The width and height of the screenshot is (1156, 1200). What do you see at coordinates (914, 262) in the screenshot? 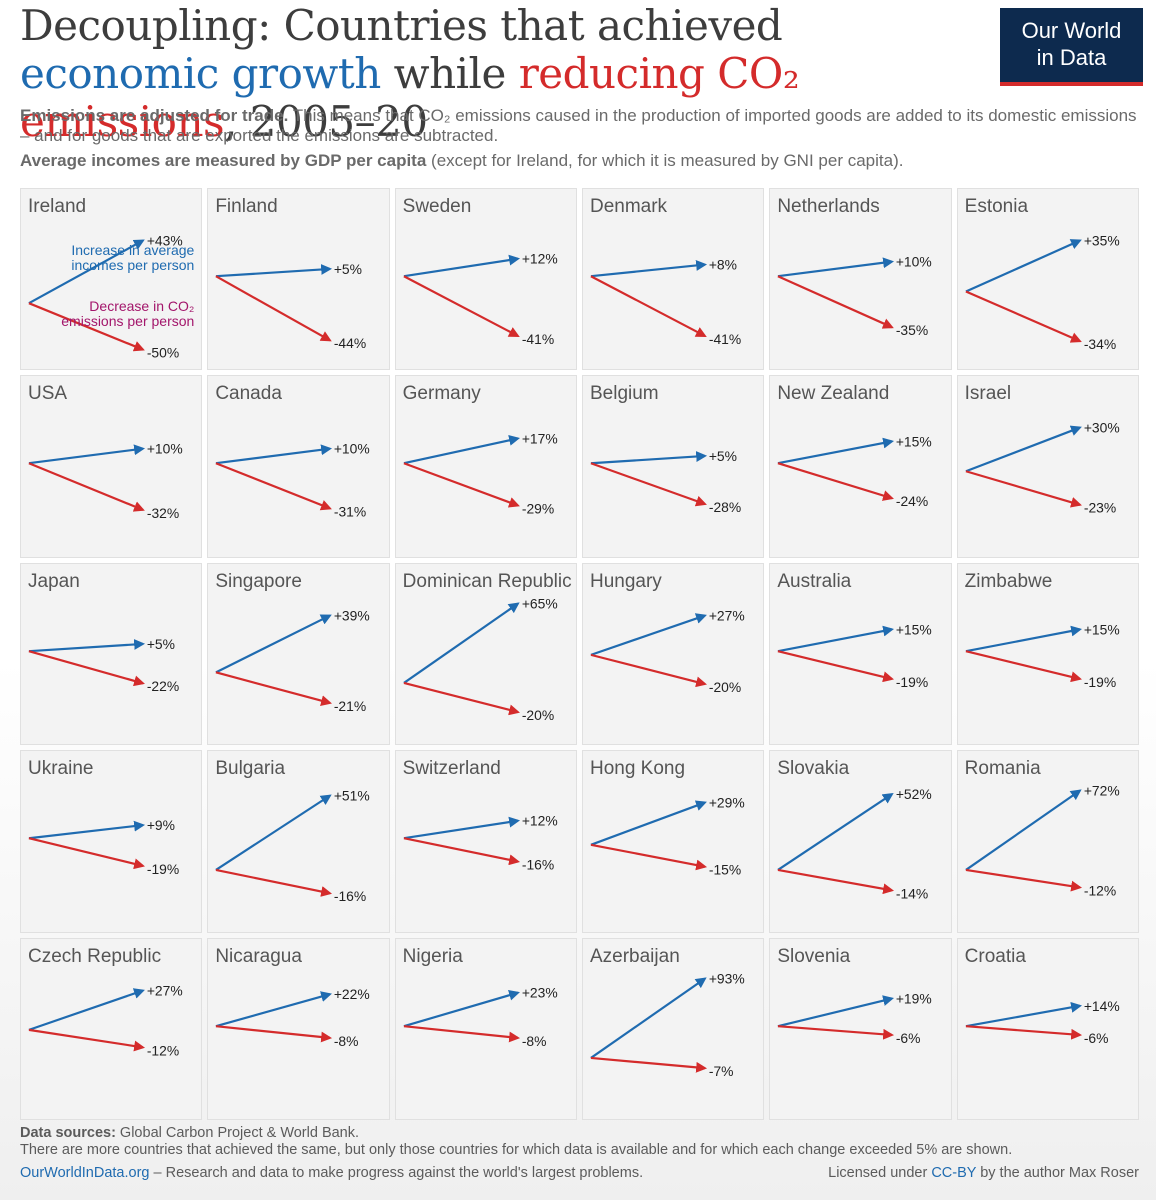
I see `income-change-label: +10%` at bounding box center [914, 262].